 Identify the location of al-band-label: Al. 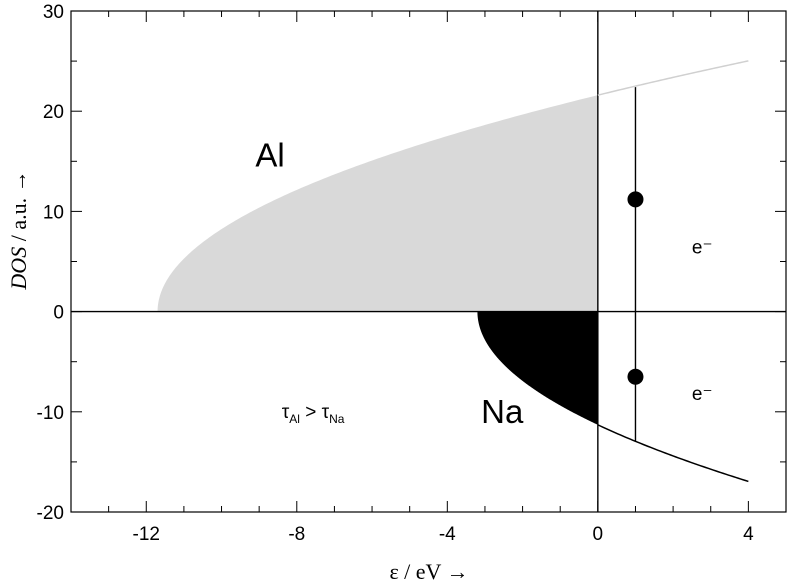
(269, 154).